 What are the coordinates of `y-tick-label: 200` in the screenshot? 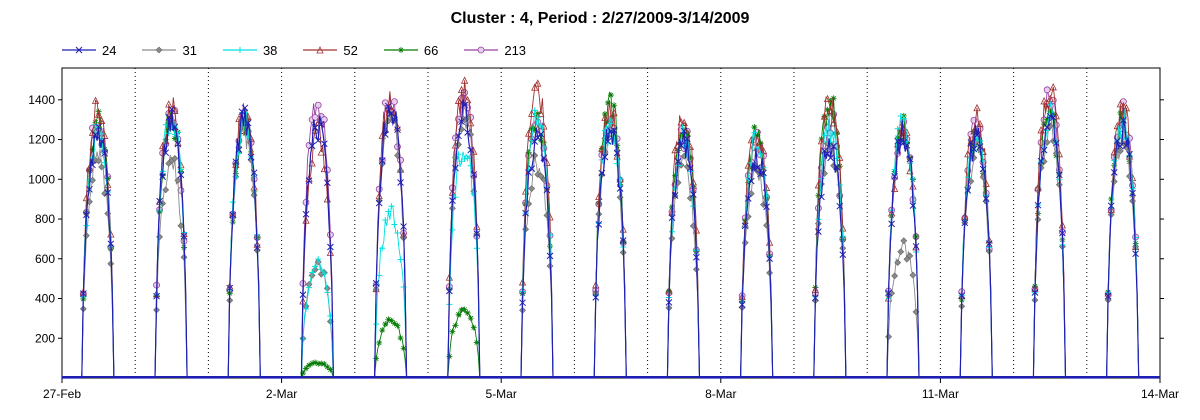 It's located at (45, 338).